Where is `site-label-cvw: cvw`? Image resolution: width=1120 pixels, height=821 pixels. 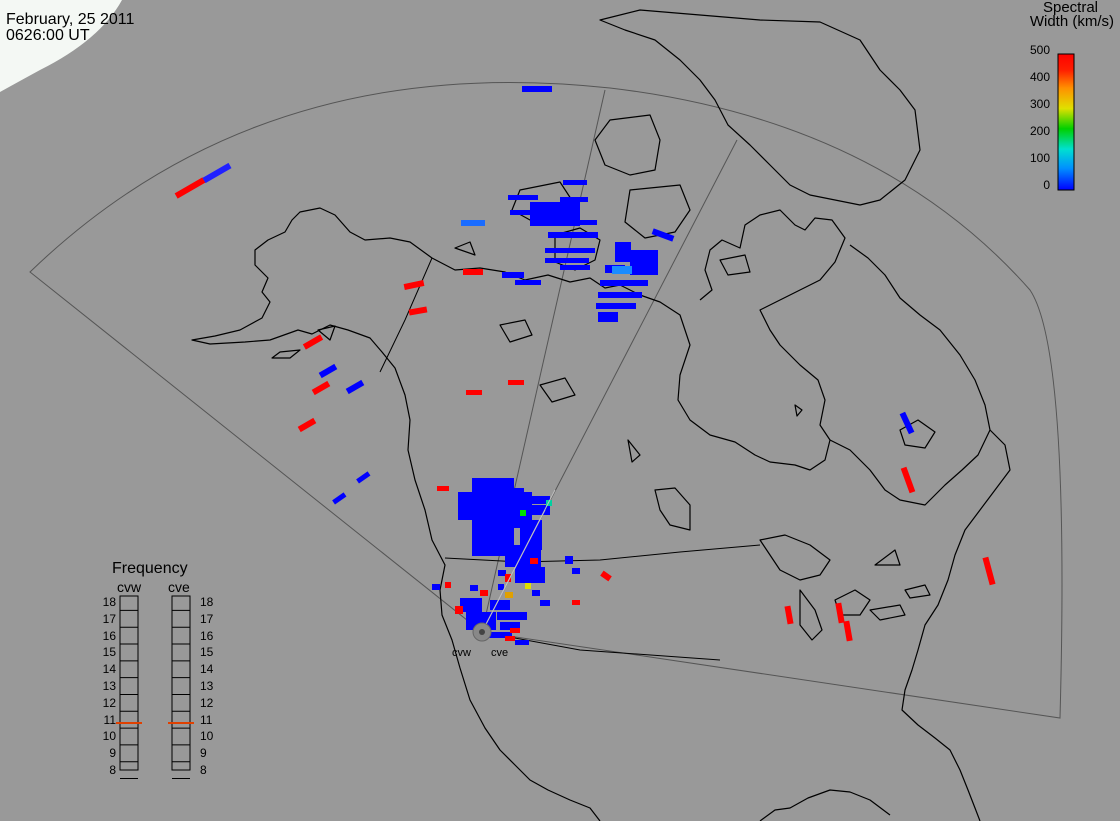
site-label-cvw: cvw is located at coordinates (461, 653).